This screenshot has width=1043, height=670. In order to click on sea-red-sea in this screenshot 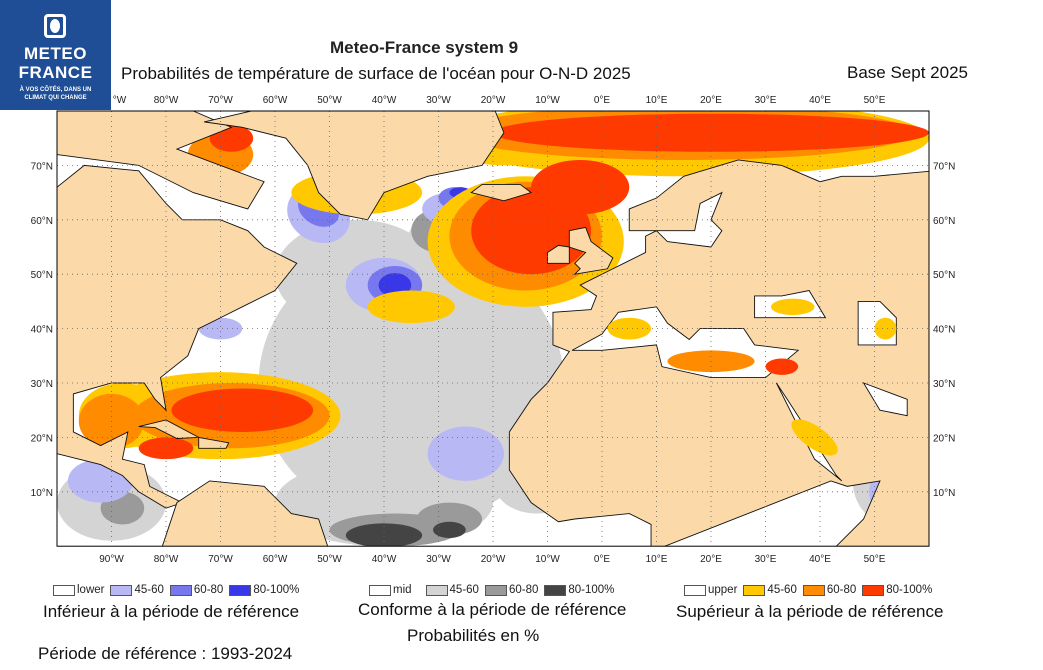, I will do `click(809, 432)`.